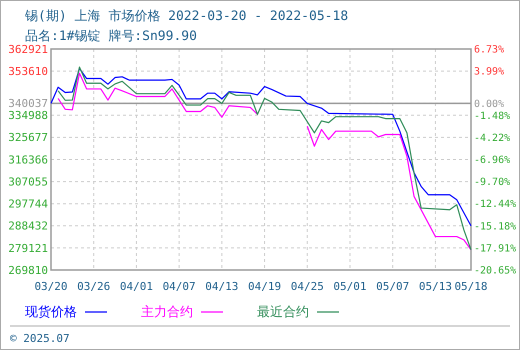 This screenshot has width=520, height=350. Describe the element at coordinates (265, 286) in the screenshot. I see `x-tick-label: 04/19` at that location.